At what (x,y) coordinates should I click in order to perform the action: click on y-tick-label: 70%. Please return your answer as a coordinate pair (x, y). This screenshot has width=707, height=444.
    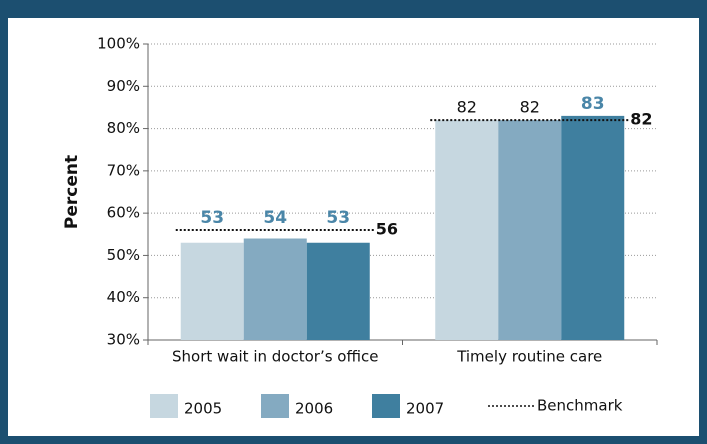
    Looking at the image, I should click on (123, 170).